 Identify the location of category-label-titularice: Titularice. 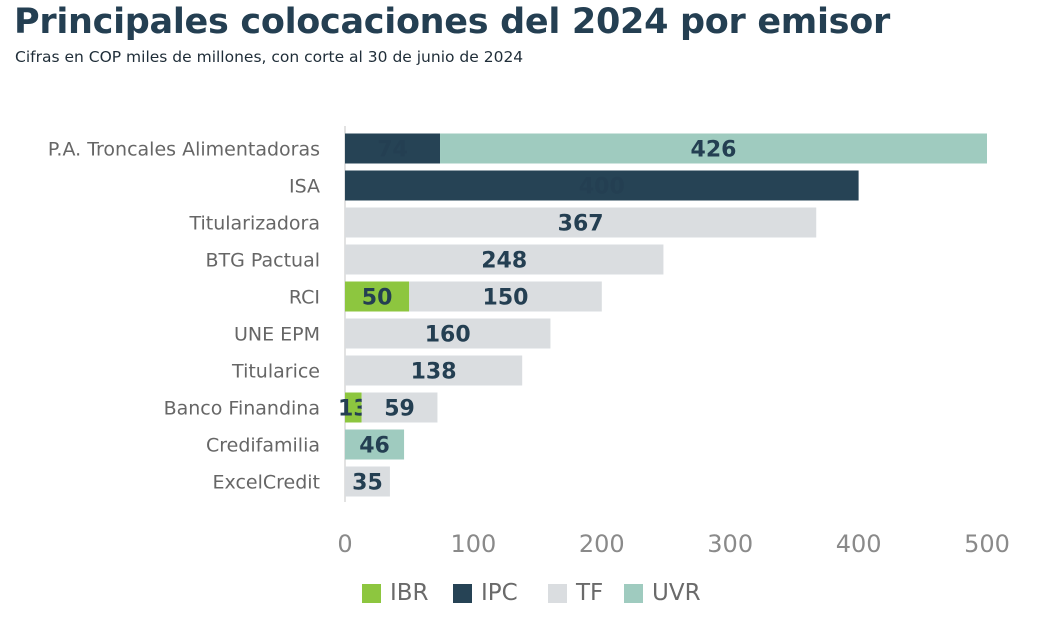
(275, 372).